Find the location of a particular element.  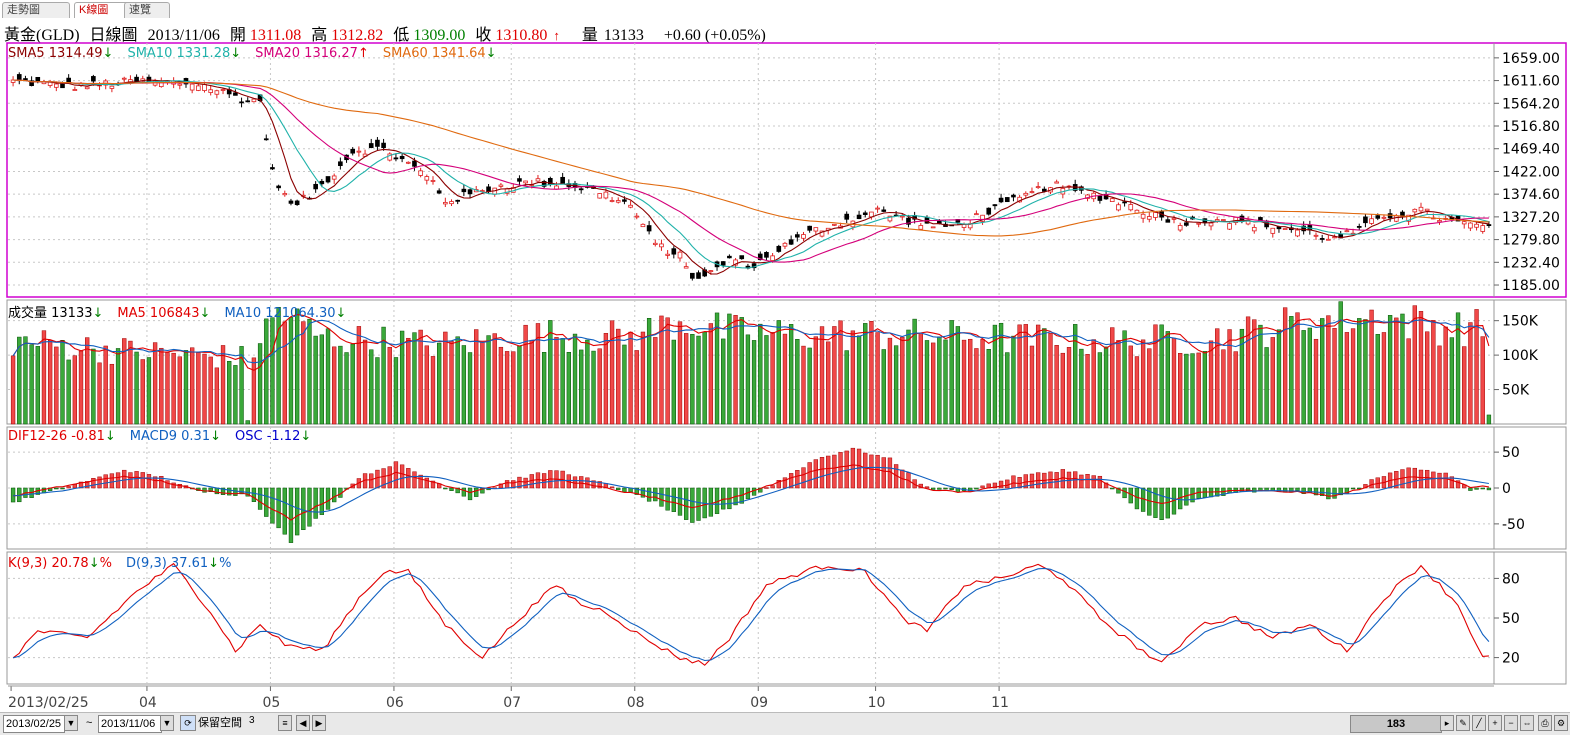

price-y-tick-label: 1279.80 is located at coordinates (1531, 241).